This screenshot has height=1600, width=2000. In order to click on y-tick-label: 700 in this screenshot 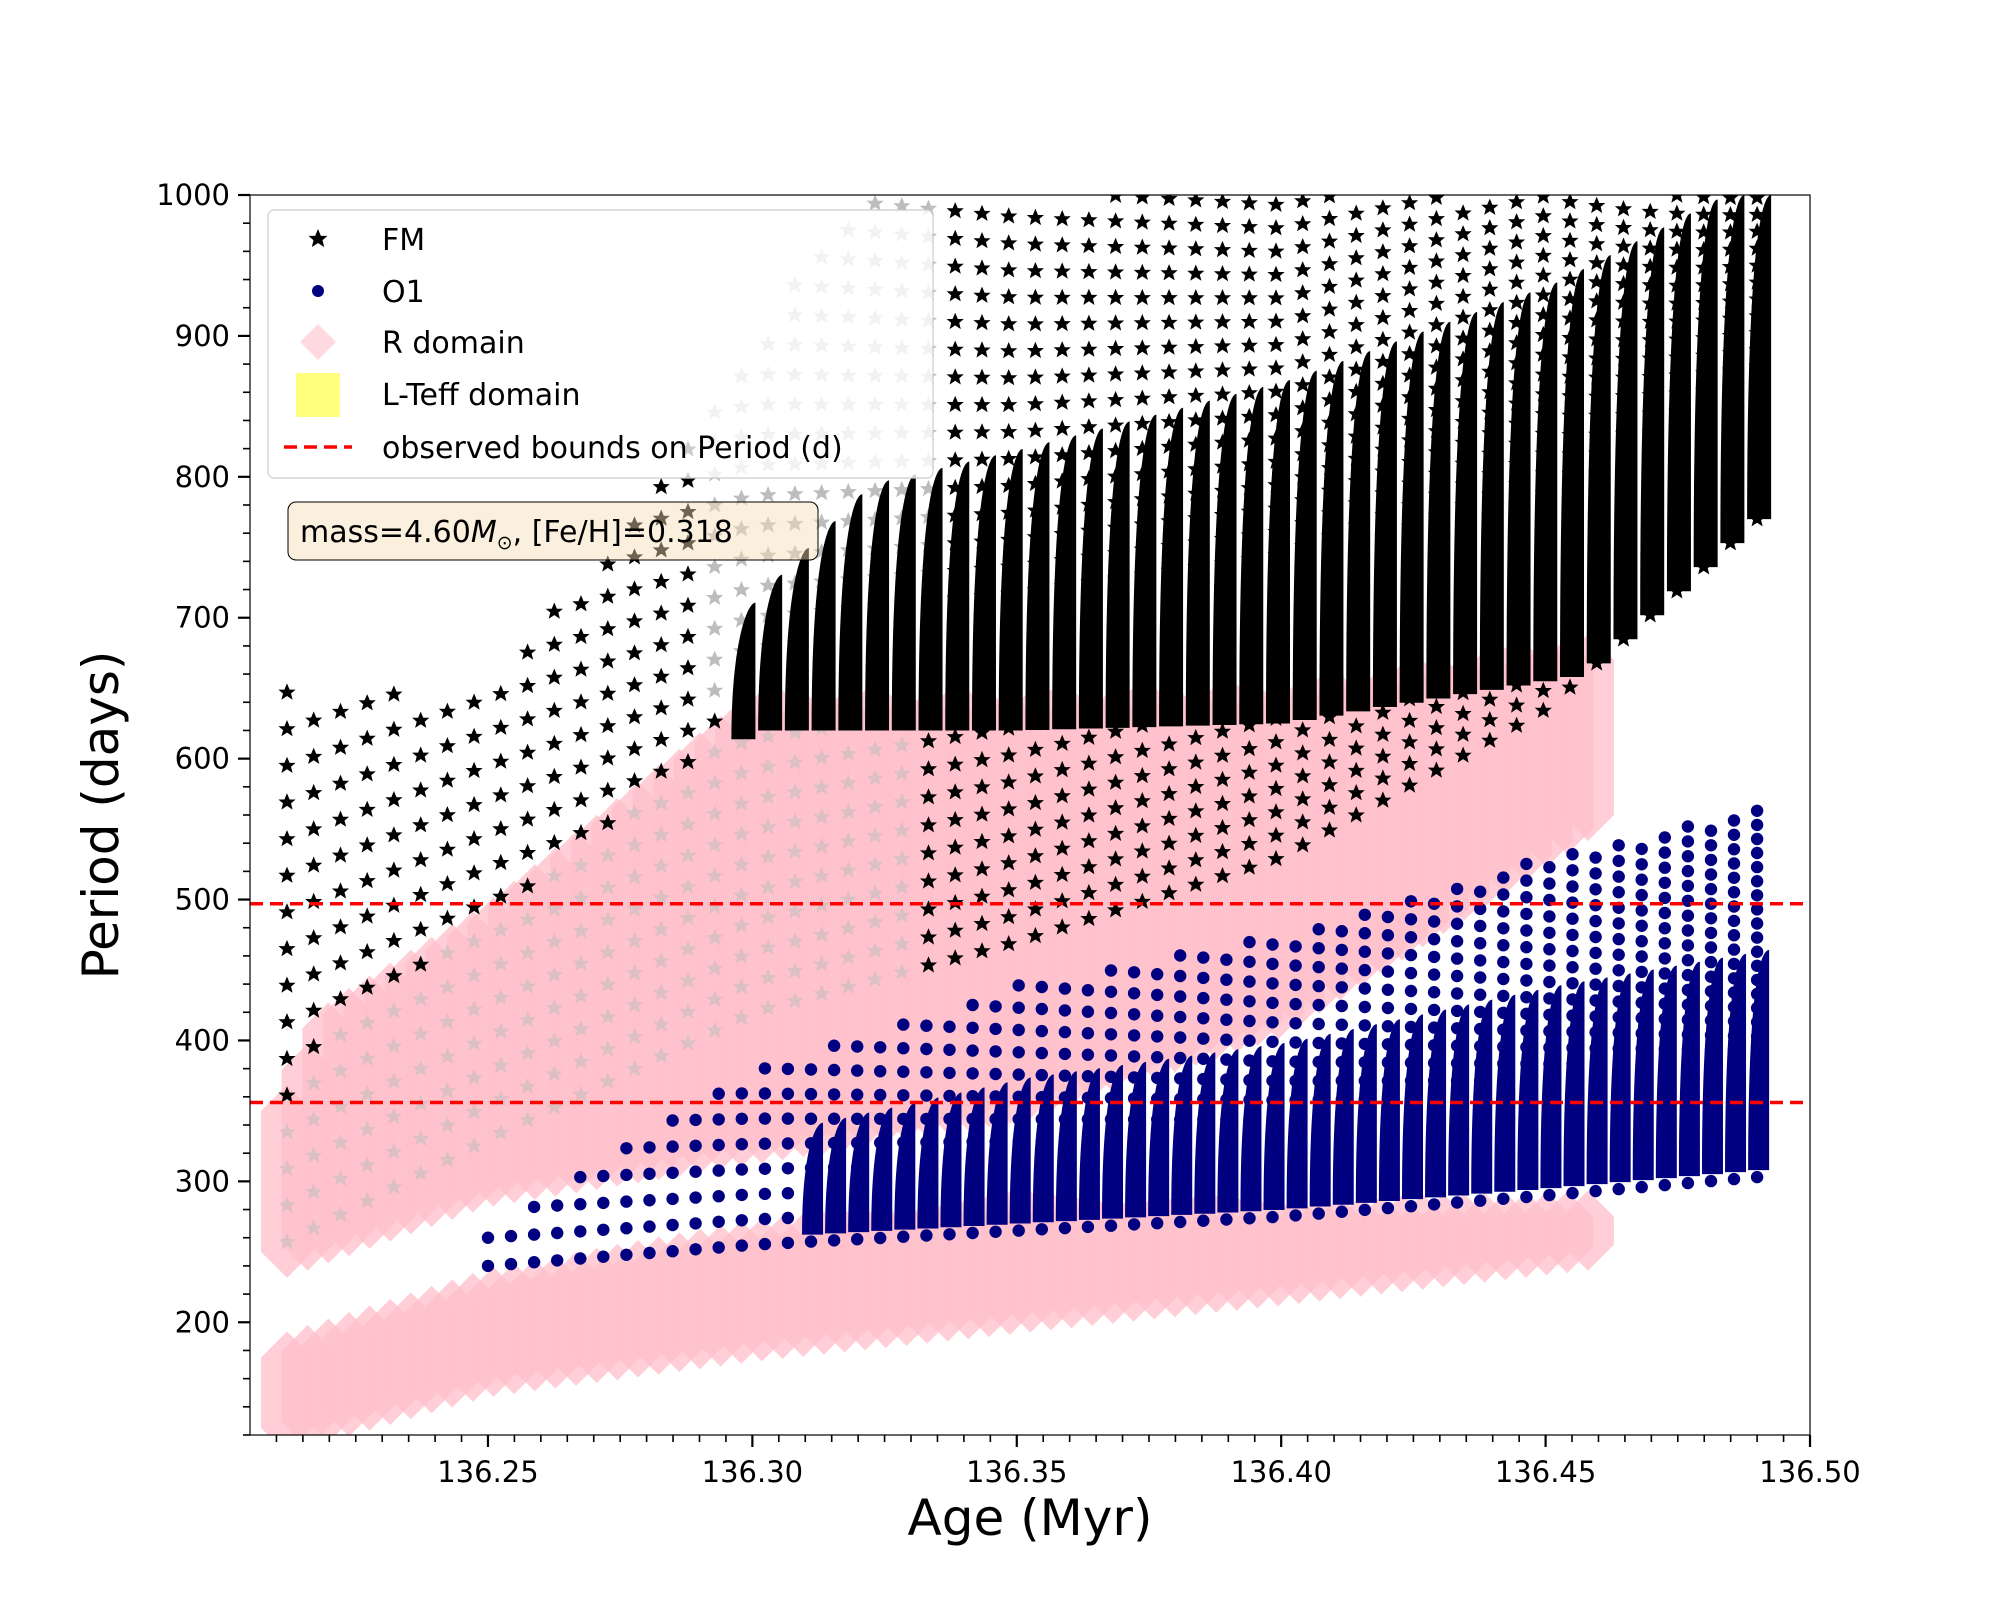, I will do `click(202, 618)`.